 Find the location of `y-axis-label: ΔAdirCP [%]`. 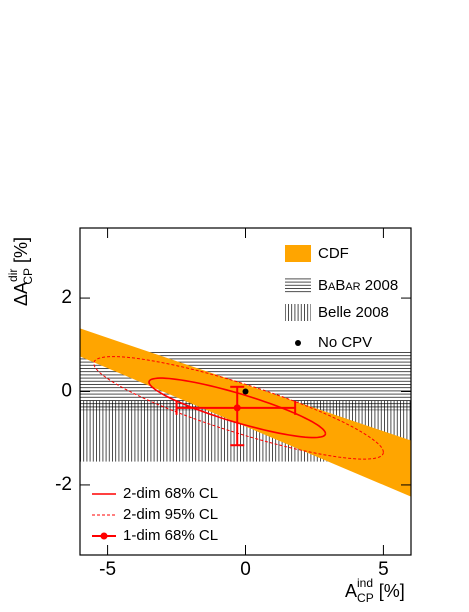

y-axis-label: ΔAdirCP [%] is located at coordinates (20, 271).